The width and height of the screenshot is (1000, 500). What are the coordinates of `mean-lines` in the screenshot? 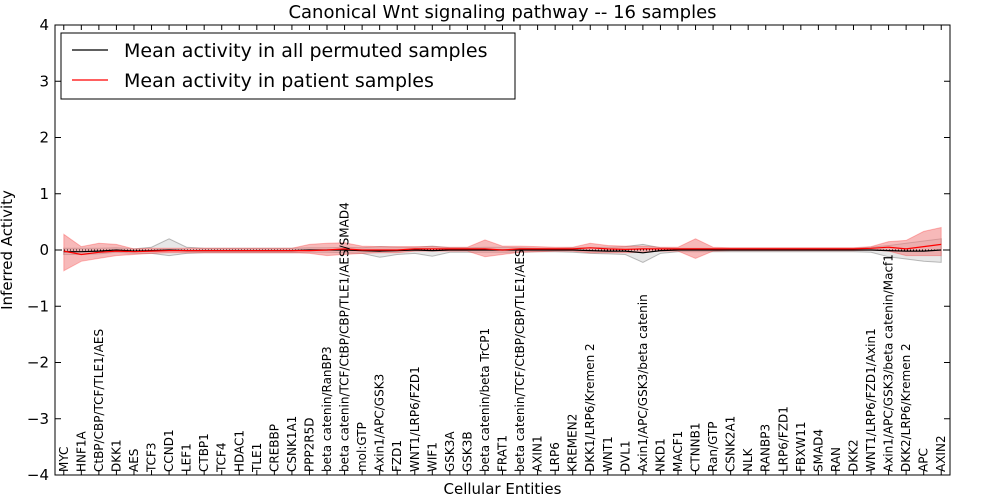 It's located at (502, 249).